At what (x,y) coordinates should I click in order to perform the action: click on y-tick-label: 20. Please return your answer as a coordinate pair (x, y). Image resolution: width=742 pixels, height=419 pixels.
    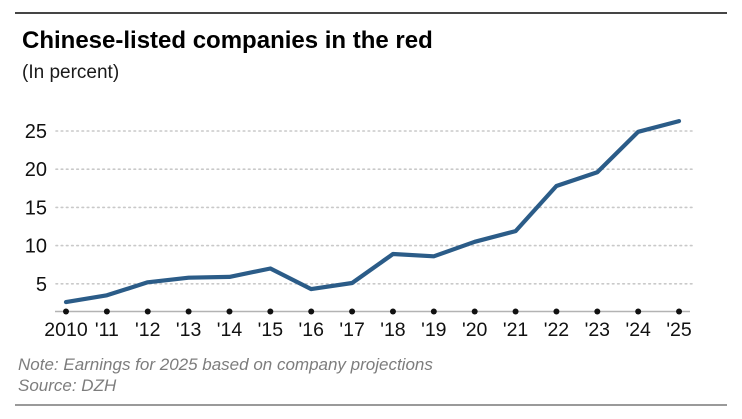
    Looking at the image, I should click on (36, 170).